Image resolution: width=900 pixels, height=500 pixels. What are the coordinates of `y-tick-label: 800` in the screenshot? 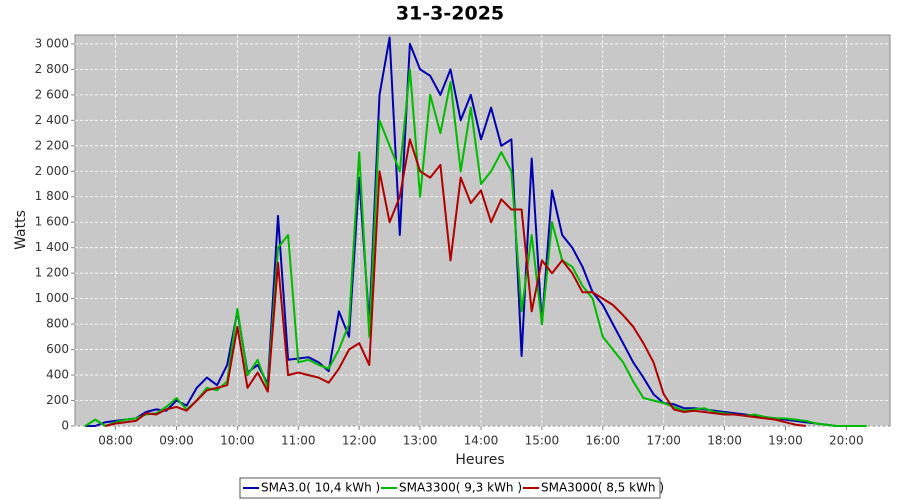 It's located at (57, 324).